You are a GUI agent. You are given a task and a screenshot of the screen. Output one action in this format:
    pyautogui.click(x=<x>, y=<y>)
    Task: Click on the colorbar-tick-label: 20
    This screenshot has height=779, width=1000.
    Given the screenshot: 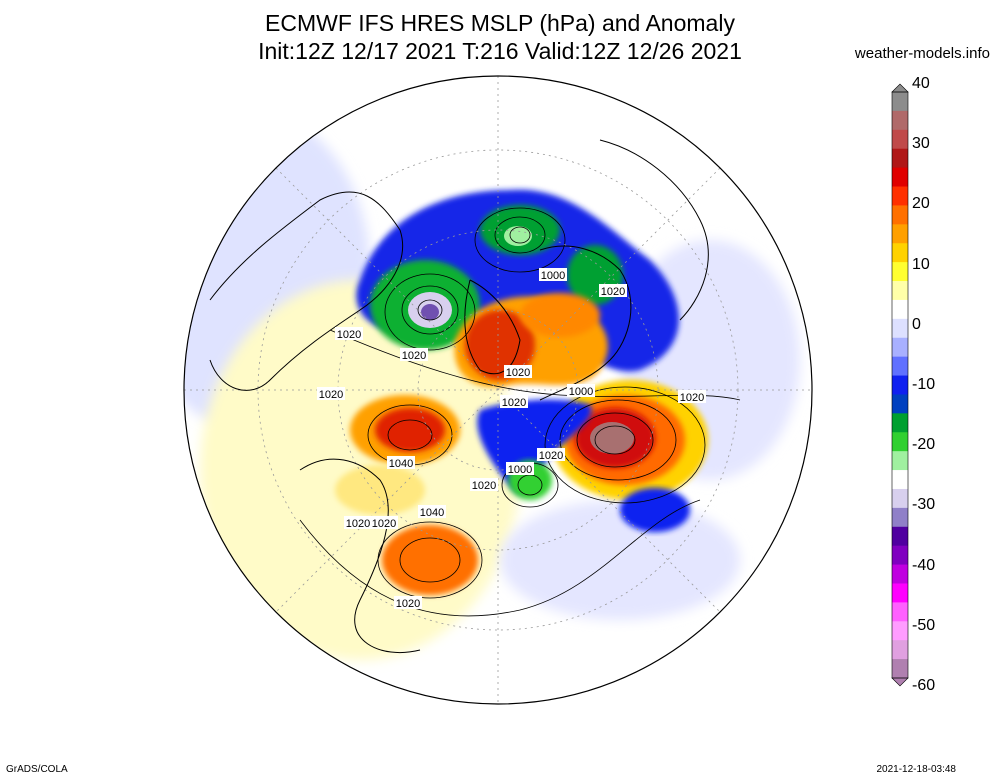 What is the action you would take?
    pyautogui.click(x=921, y=204)
    